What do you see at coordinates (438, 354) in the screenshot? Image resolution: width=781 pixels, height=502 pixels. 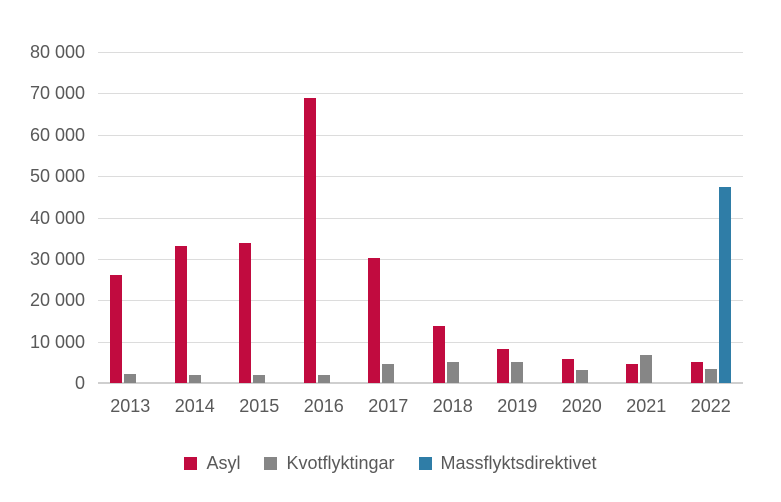 I see `bar-asyl-2018` at bounding box center [438, 354].